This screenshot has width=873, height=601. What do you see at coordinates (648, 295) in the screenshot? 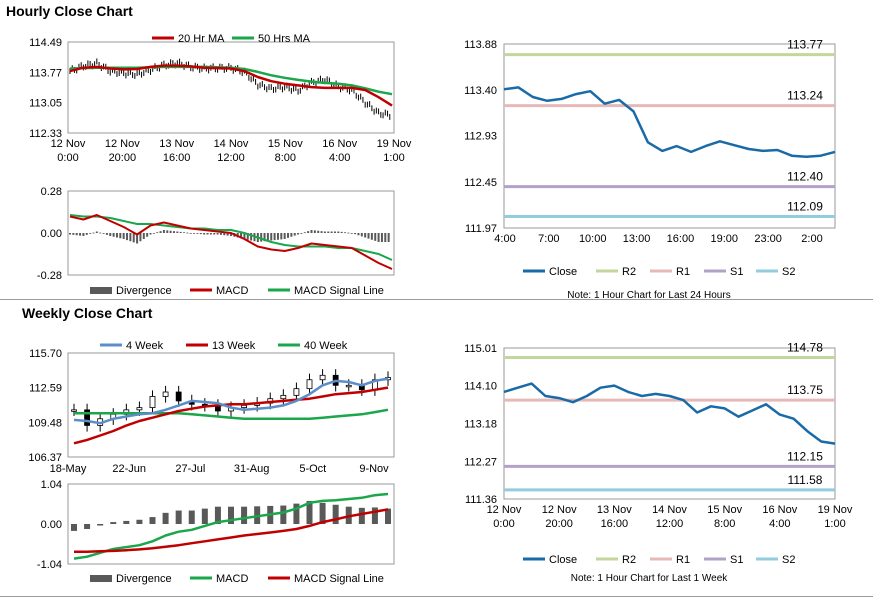
I see `hourly-24h-note: Note: 1 Hour Chart for Last 24 Hours` at bounding box center [648, 295].